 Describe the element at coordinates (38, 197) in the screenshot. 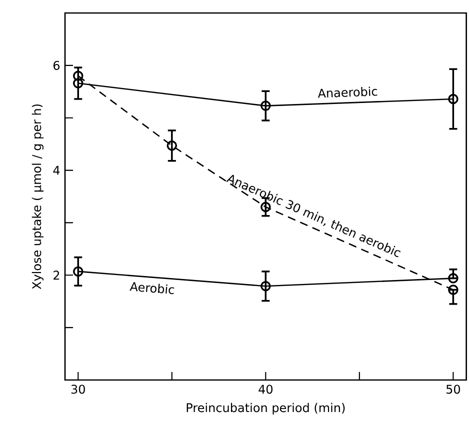

I see `y-axis-title: Xylose uptake ( μmol / g per h)` at that location.